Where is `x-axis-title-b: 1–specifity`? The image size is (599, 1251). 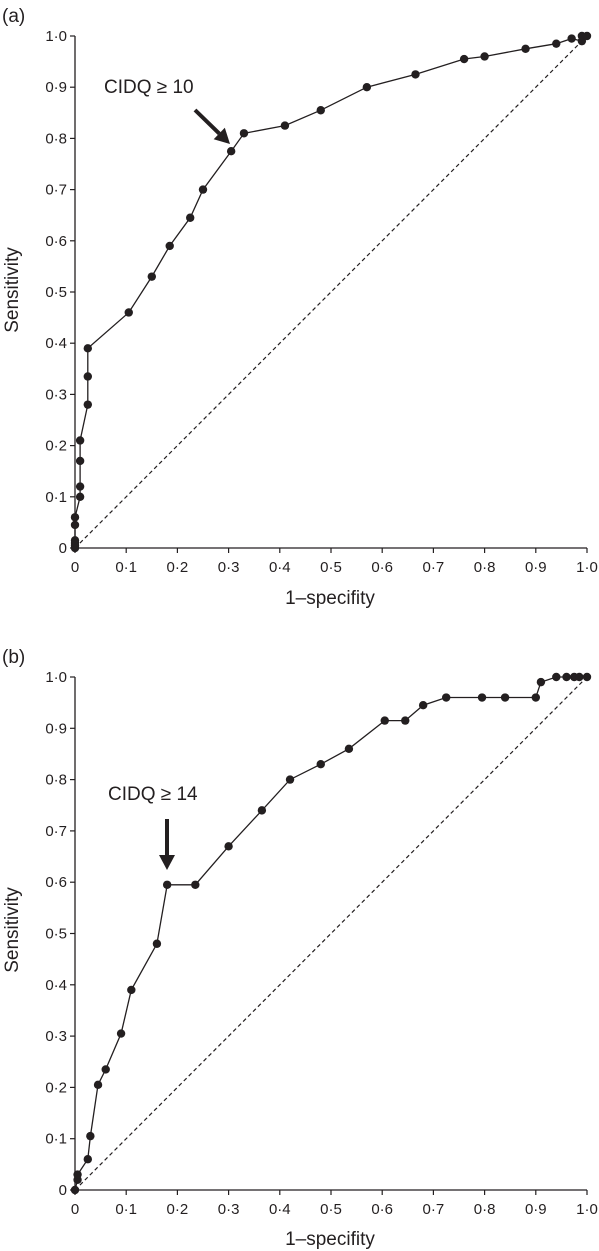 x-axis-title-b: 1–specifity is located at coordinates (330, 1239).